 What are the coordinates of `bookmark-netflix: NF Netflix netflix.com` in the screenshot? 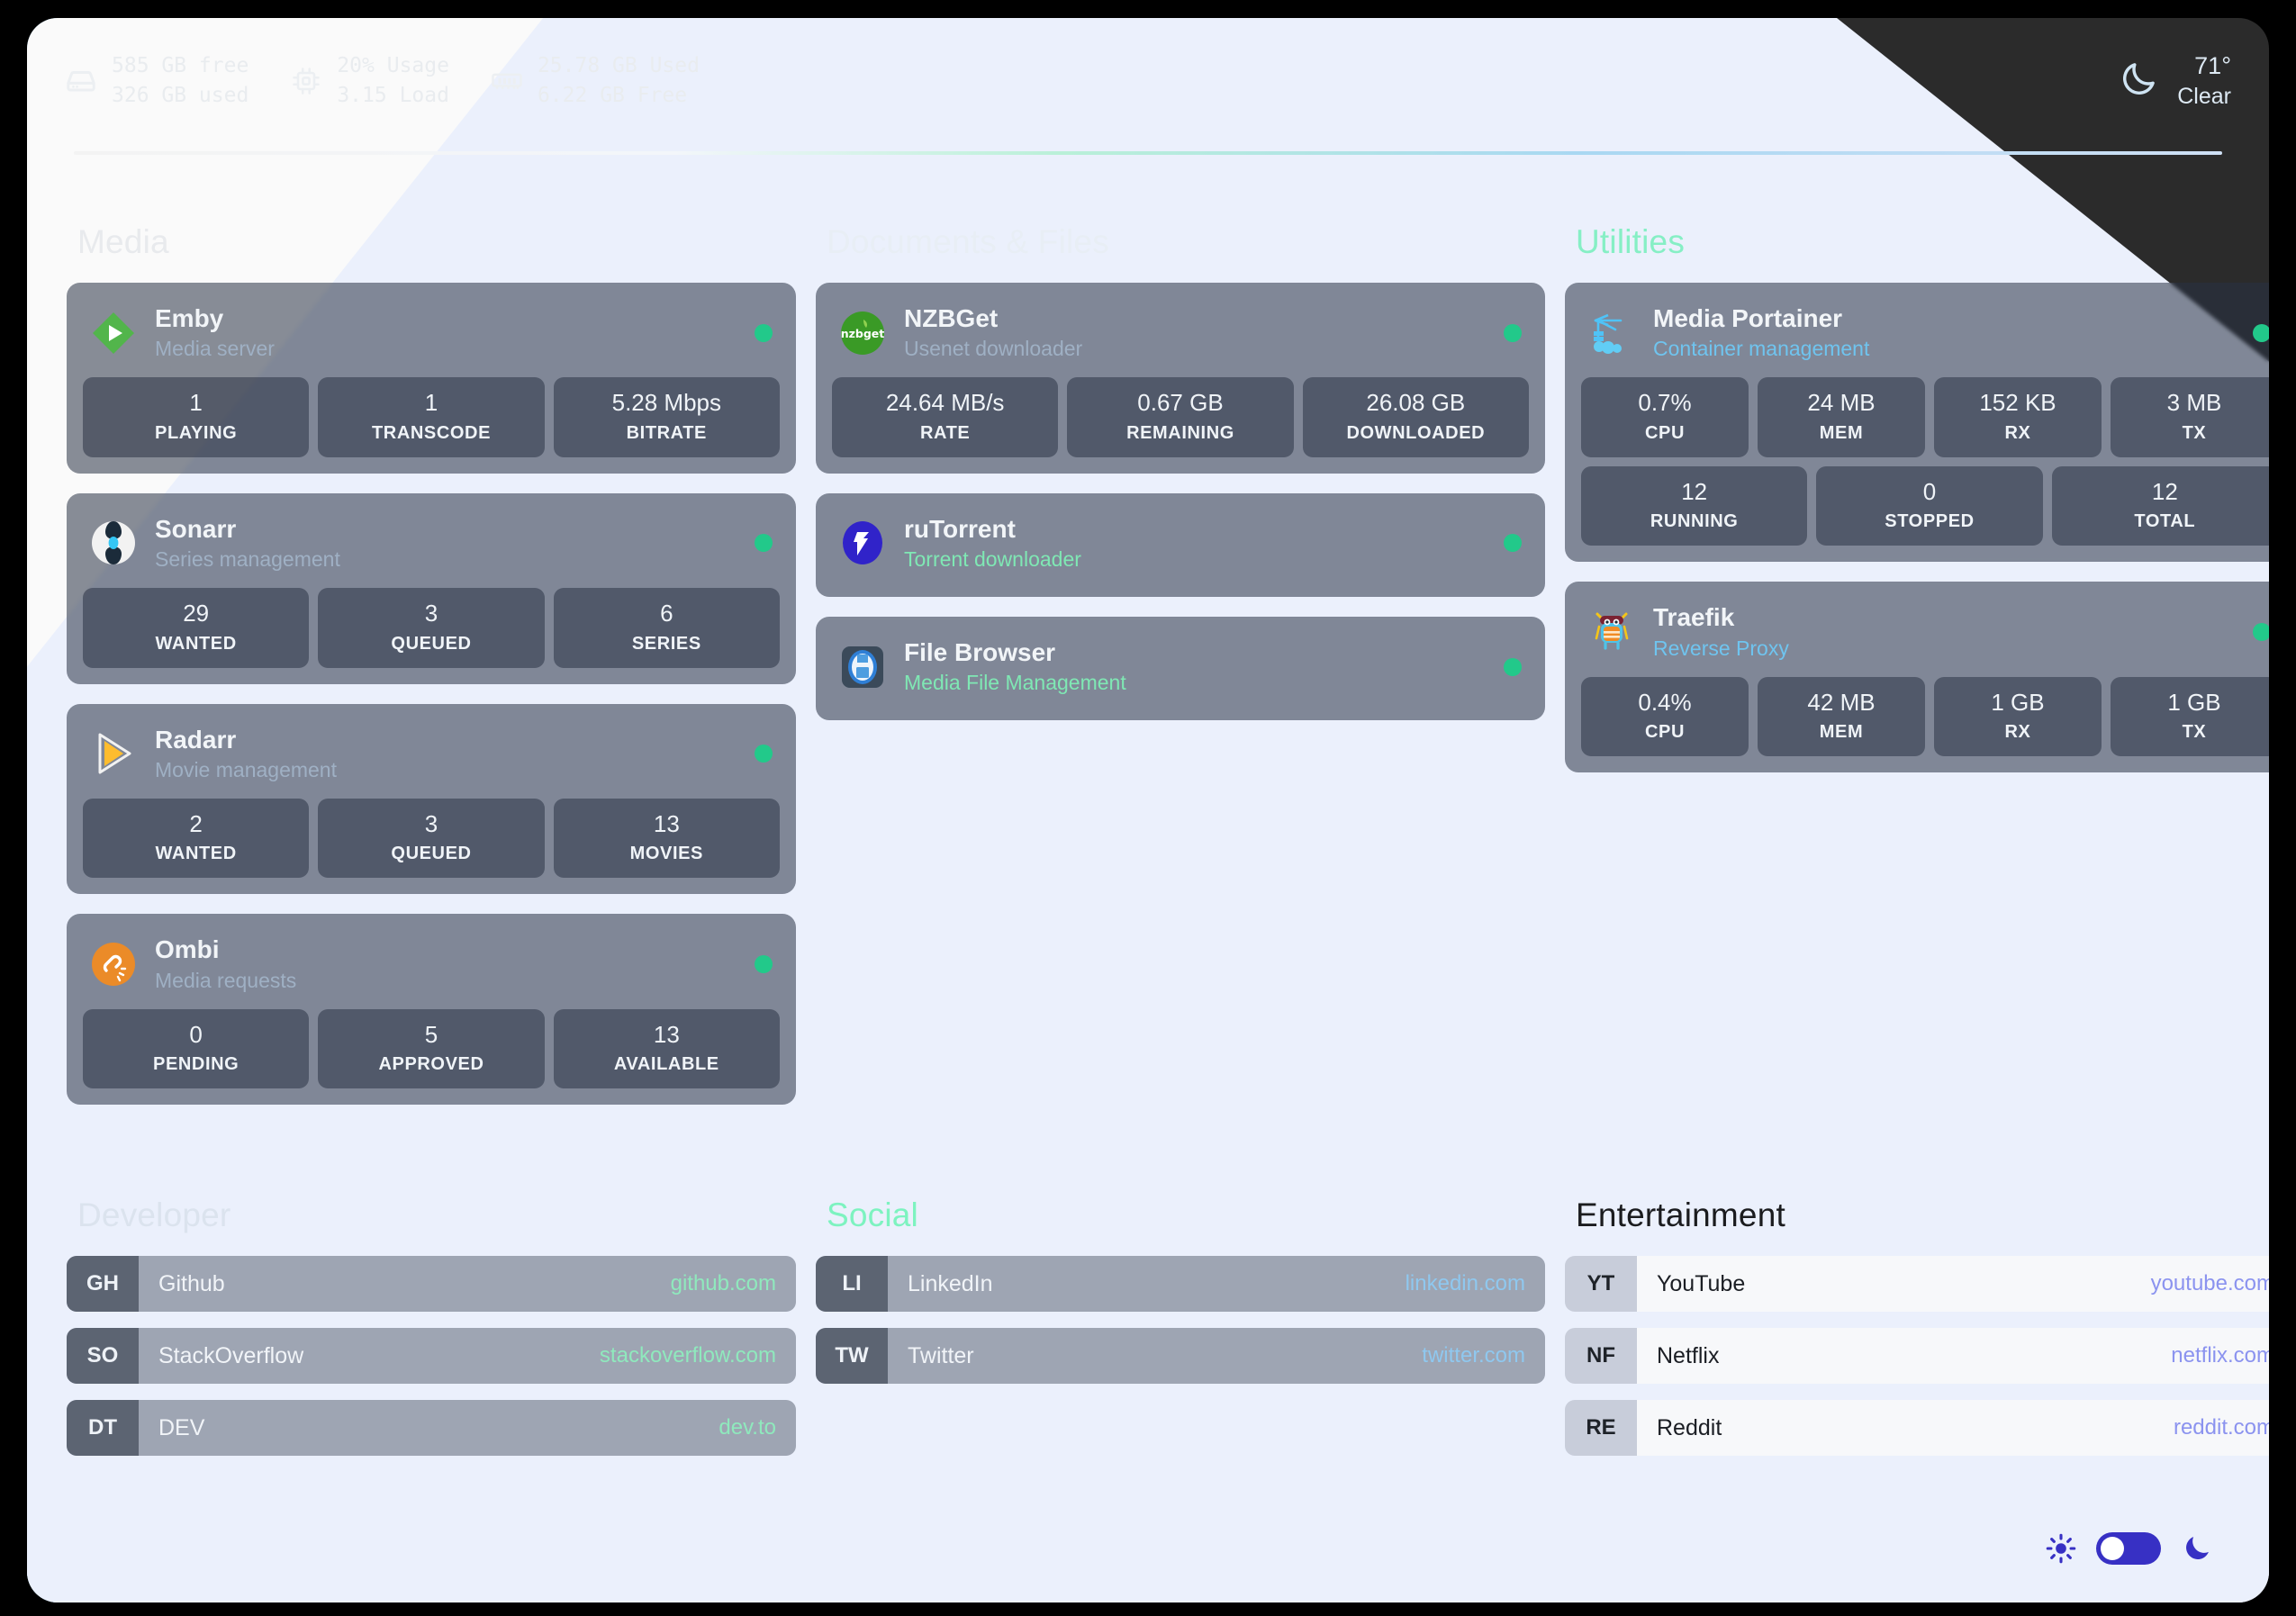 It's located at (1917, 1356).